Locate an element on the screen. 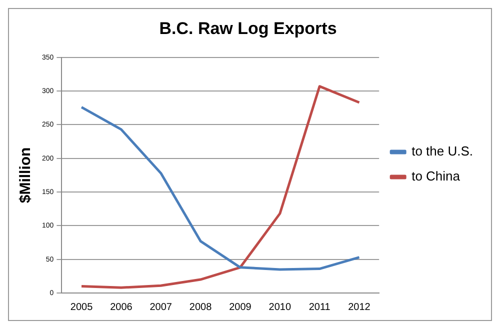  x-tick-label: 2006 is located at coordinates (121, 307).